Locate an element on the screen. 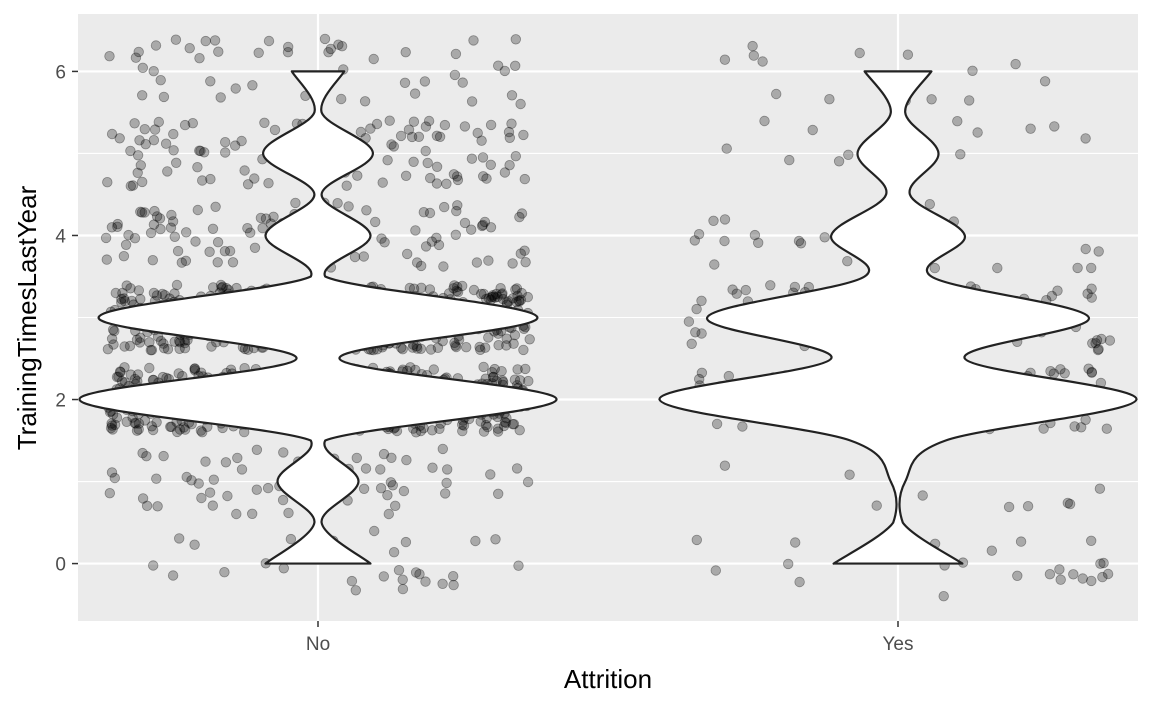 The image size is (1152, 711). x-axis-title: Attrition is located at coordinates (608, 679).